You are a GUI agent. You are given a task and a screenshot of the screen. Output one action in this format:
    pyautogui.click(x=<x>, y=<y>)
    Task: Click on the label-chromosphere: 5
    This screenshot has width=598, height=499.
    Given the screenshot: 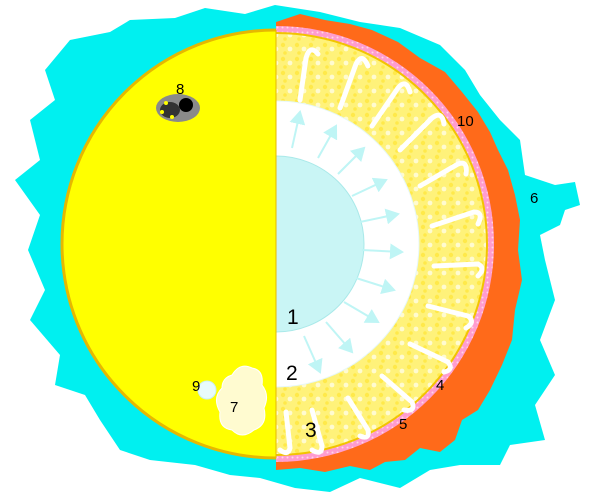 What is the action you would take?
    pyautogui.click(x=403, y=424)
    